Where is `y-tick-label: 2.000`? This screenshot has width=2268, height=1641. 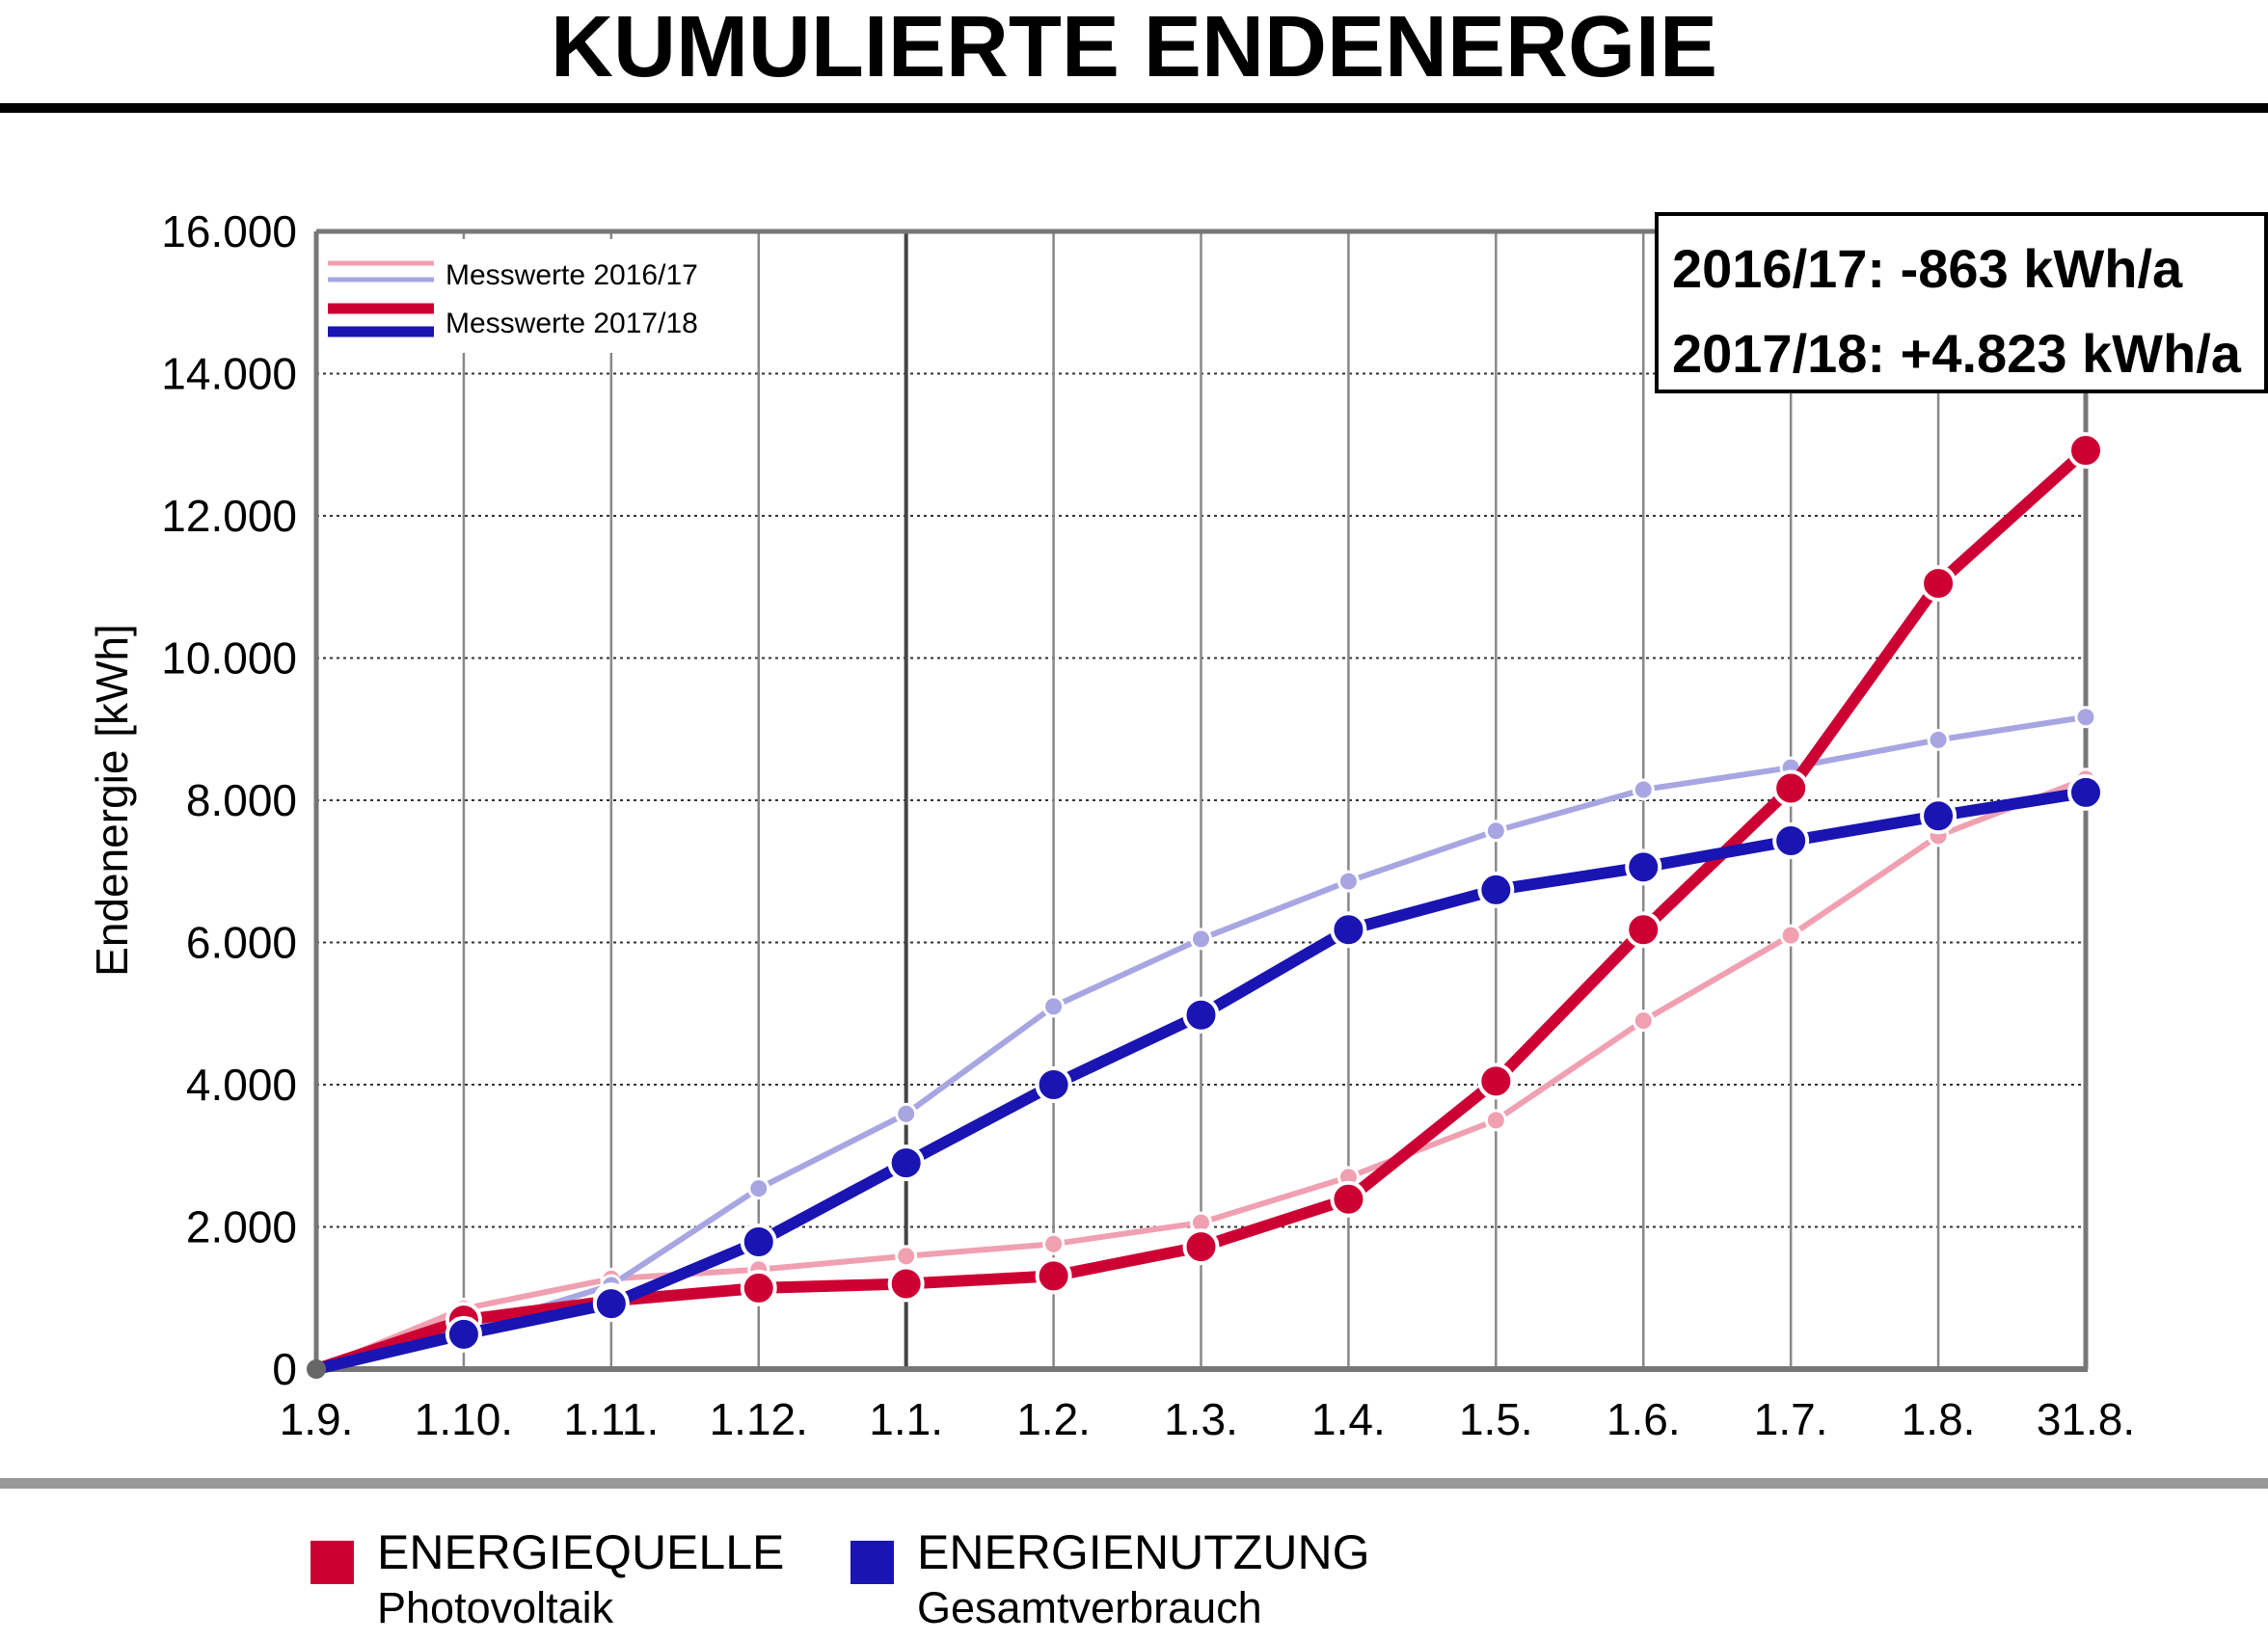
y-tick-label: 2.000 is located at coordinates (241, 1227).